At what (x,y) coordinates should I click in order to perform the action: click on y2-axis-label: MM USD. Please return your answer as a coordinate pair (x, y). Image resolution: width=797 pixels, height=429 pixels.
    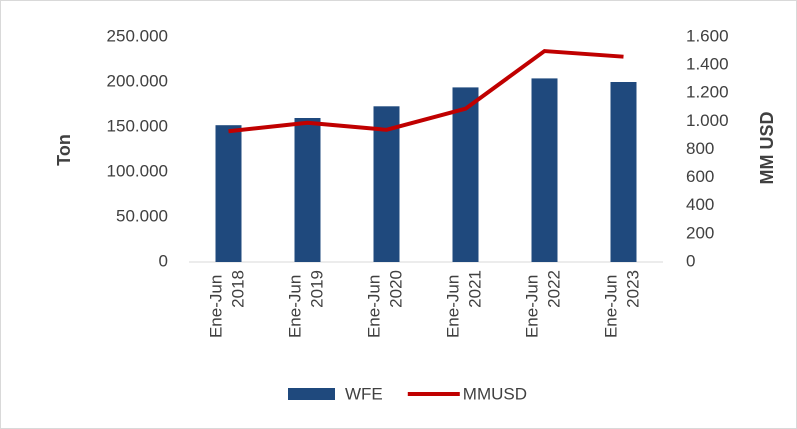
    Looking at the image, I should click on (767, 148).